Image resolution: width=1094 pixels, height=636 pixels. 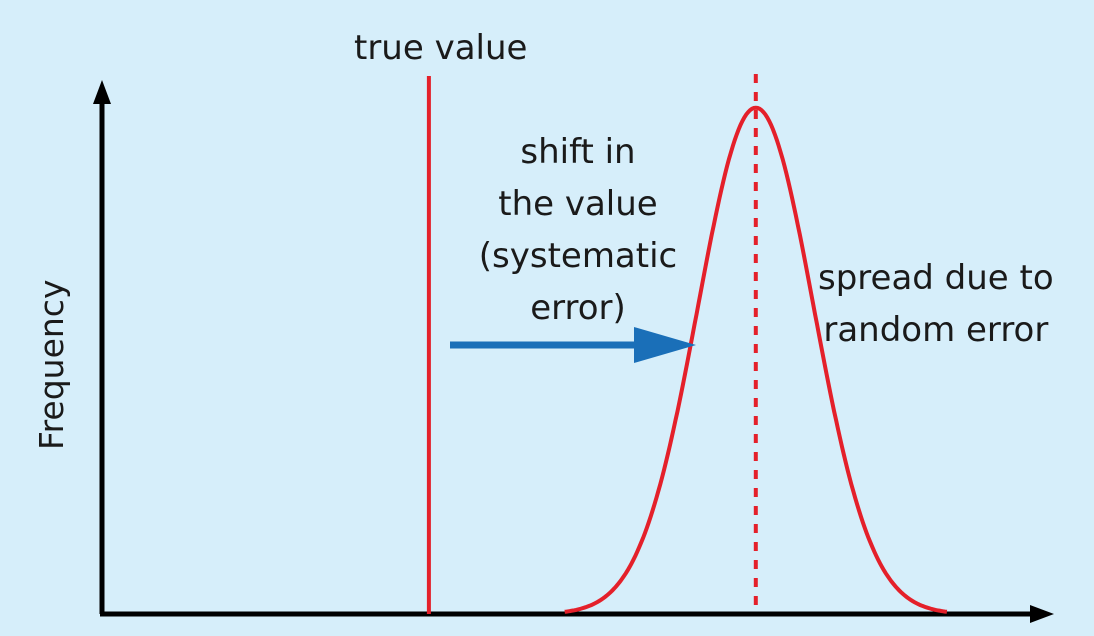 What do you see at coordinates (578, 204) in the screenshot?
I see `shift-label-line: the value` at bounding box center [578, 204].